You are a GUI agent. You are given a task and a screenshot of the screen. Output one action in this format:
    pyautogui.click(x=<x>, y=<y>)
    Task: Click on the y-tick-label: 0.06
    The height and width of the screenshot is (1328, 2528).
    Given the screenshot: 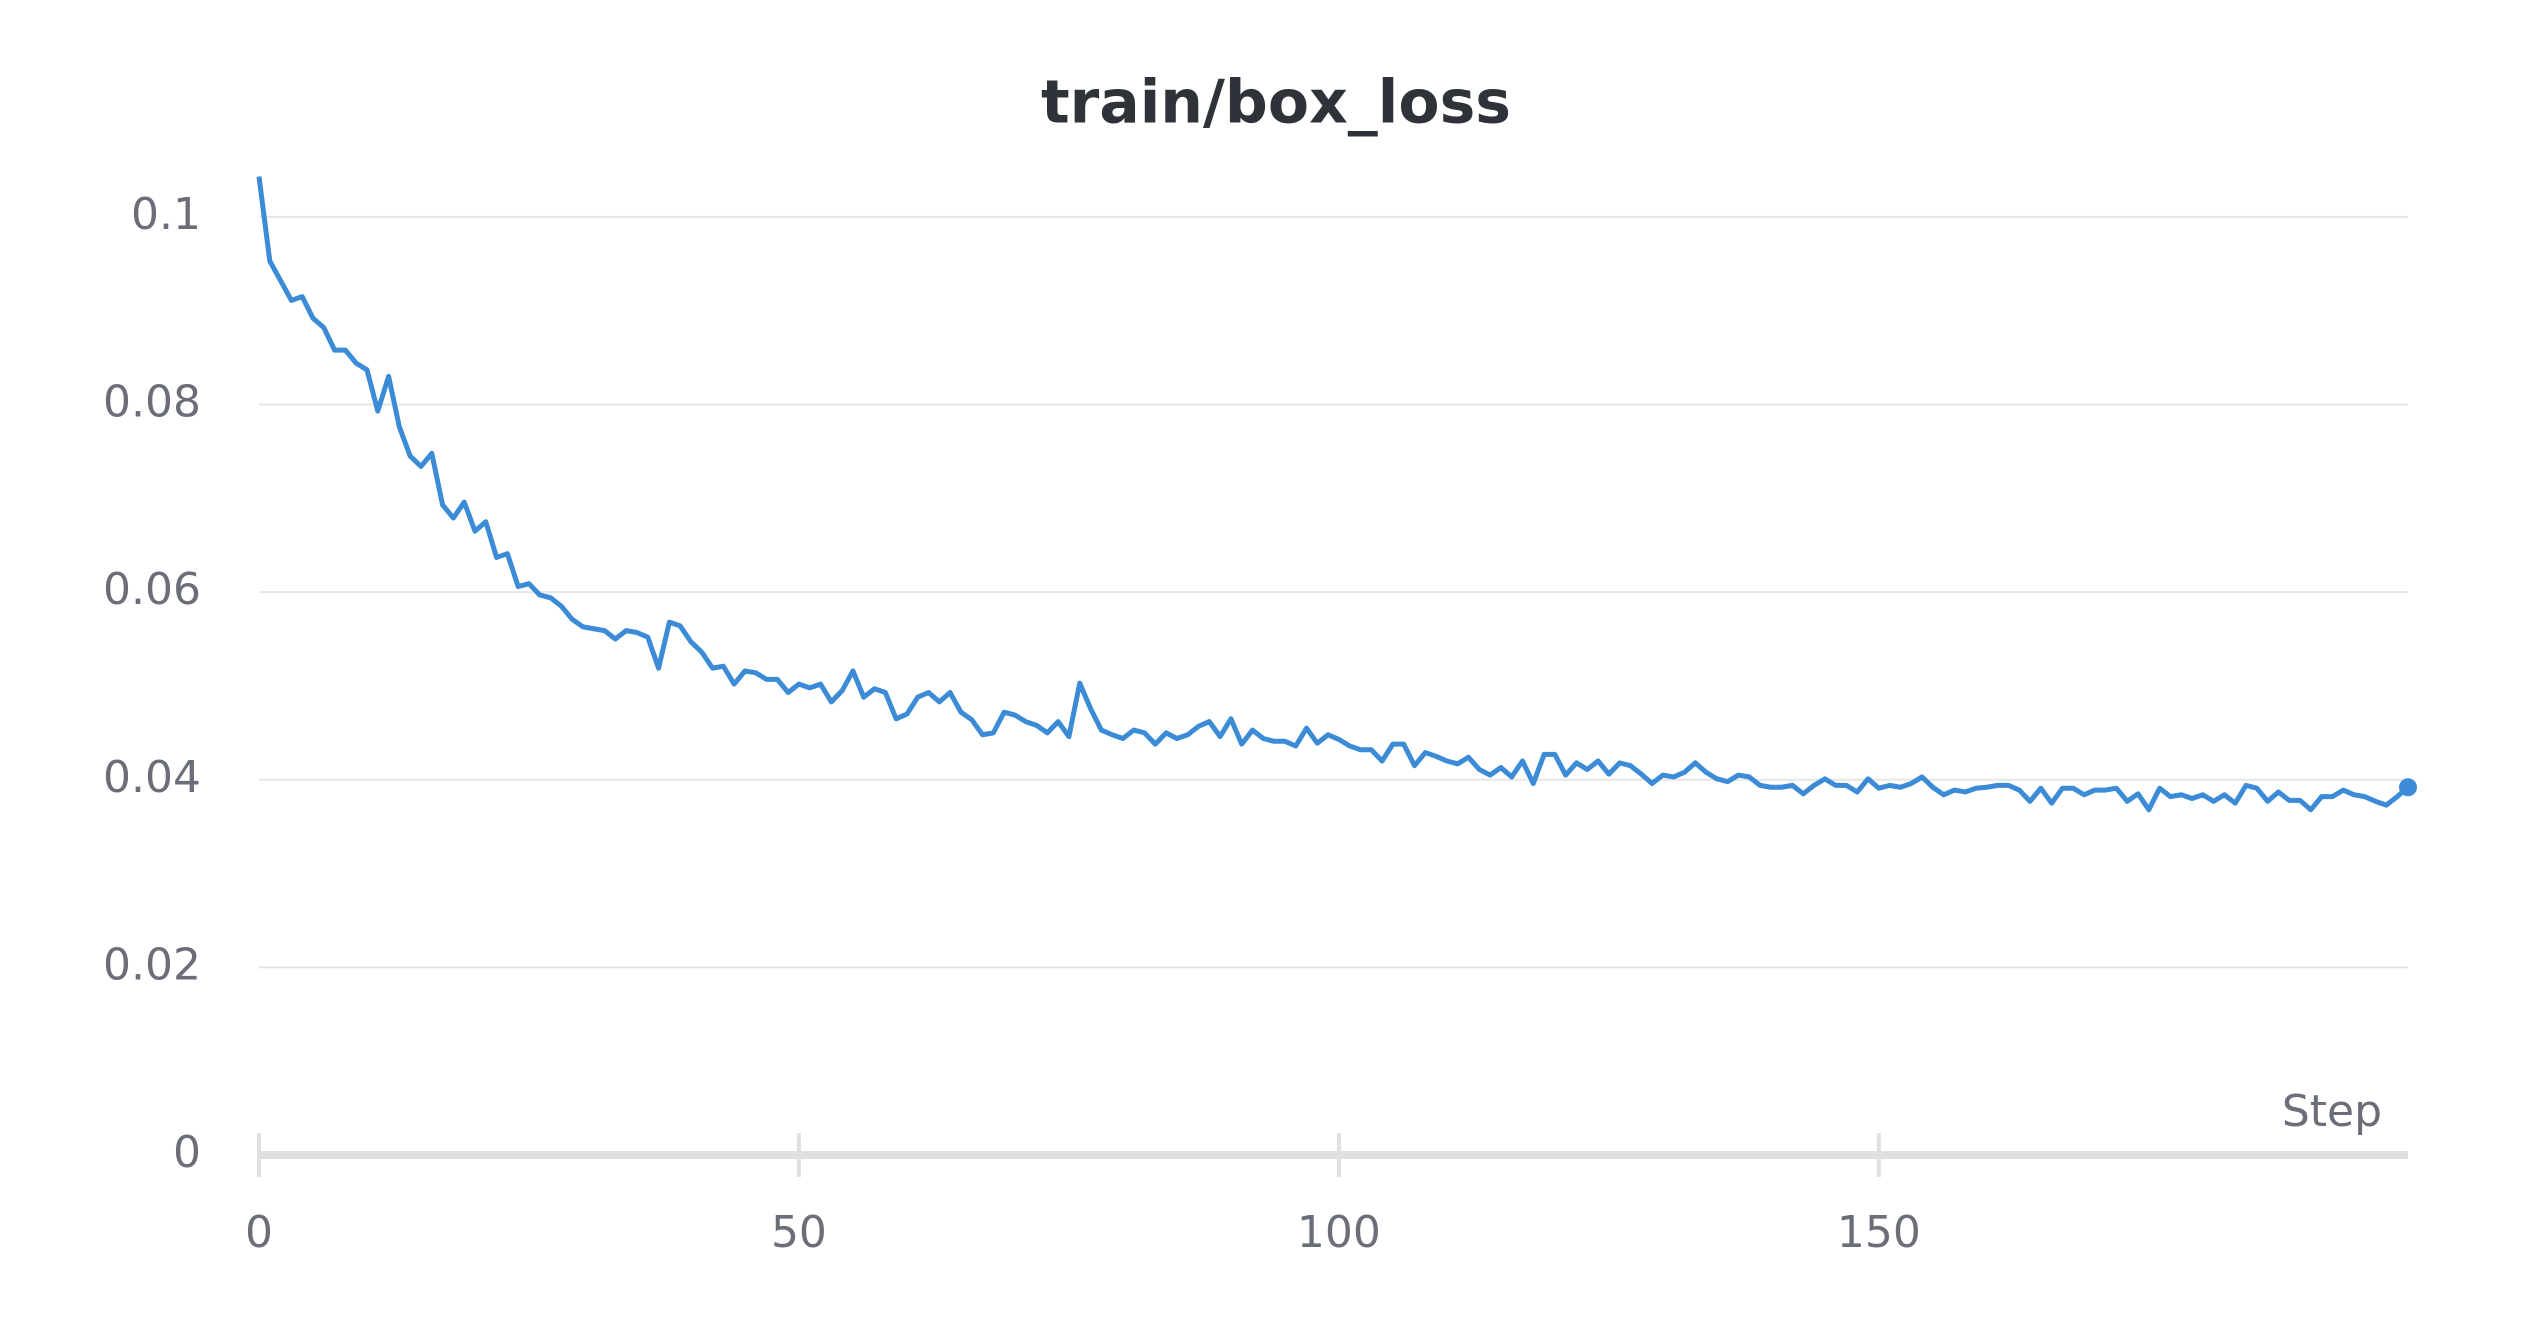 What is the action you would take?
    pyautogui.click(x=152, y=589)
    